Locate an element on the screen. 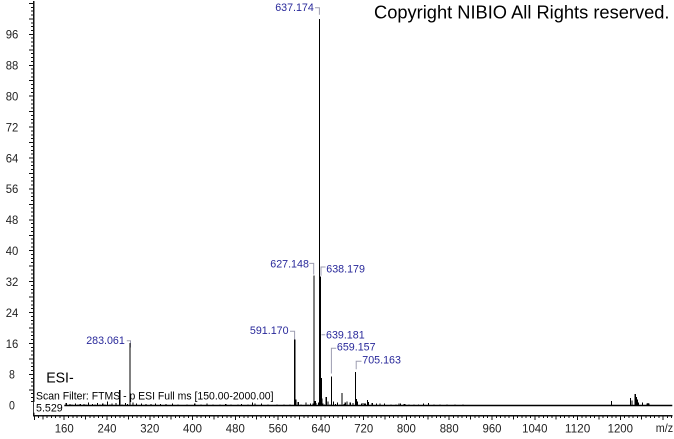 This screenshot has width=674, height=439. svg-text: 640 is located at coordinates (320, 427).